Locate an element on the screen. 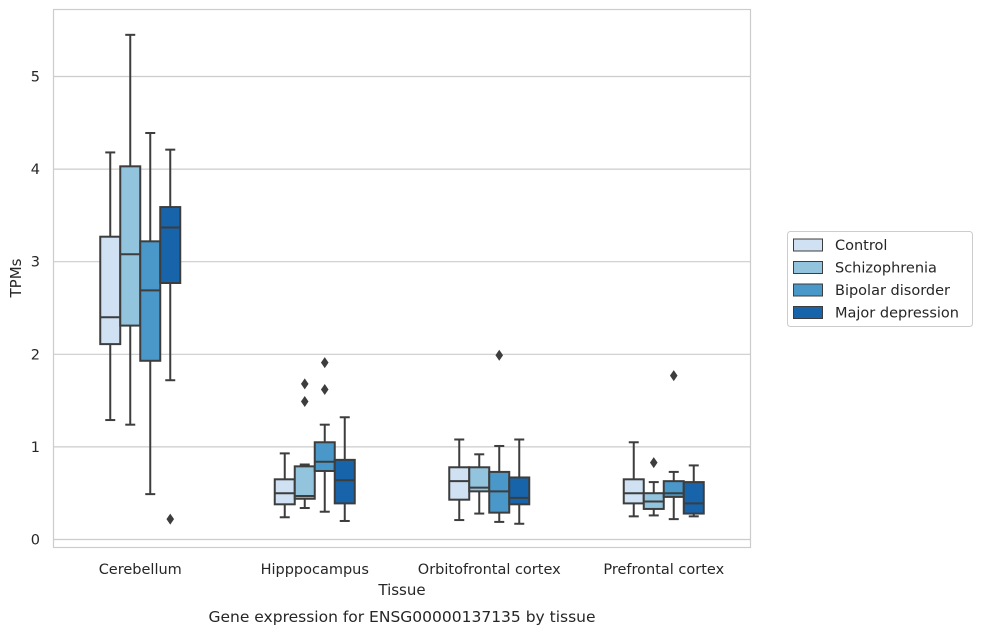  y-tick-label: 0 is located at coordinates (35, 541).